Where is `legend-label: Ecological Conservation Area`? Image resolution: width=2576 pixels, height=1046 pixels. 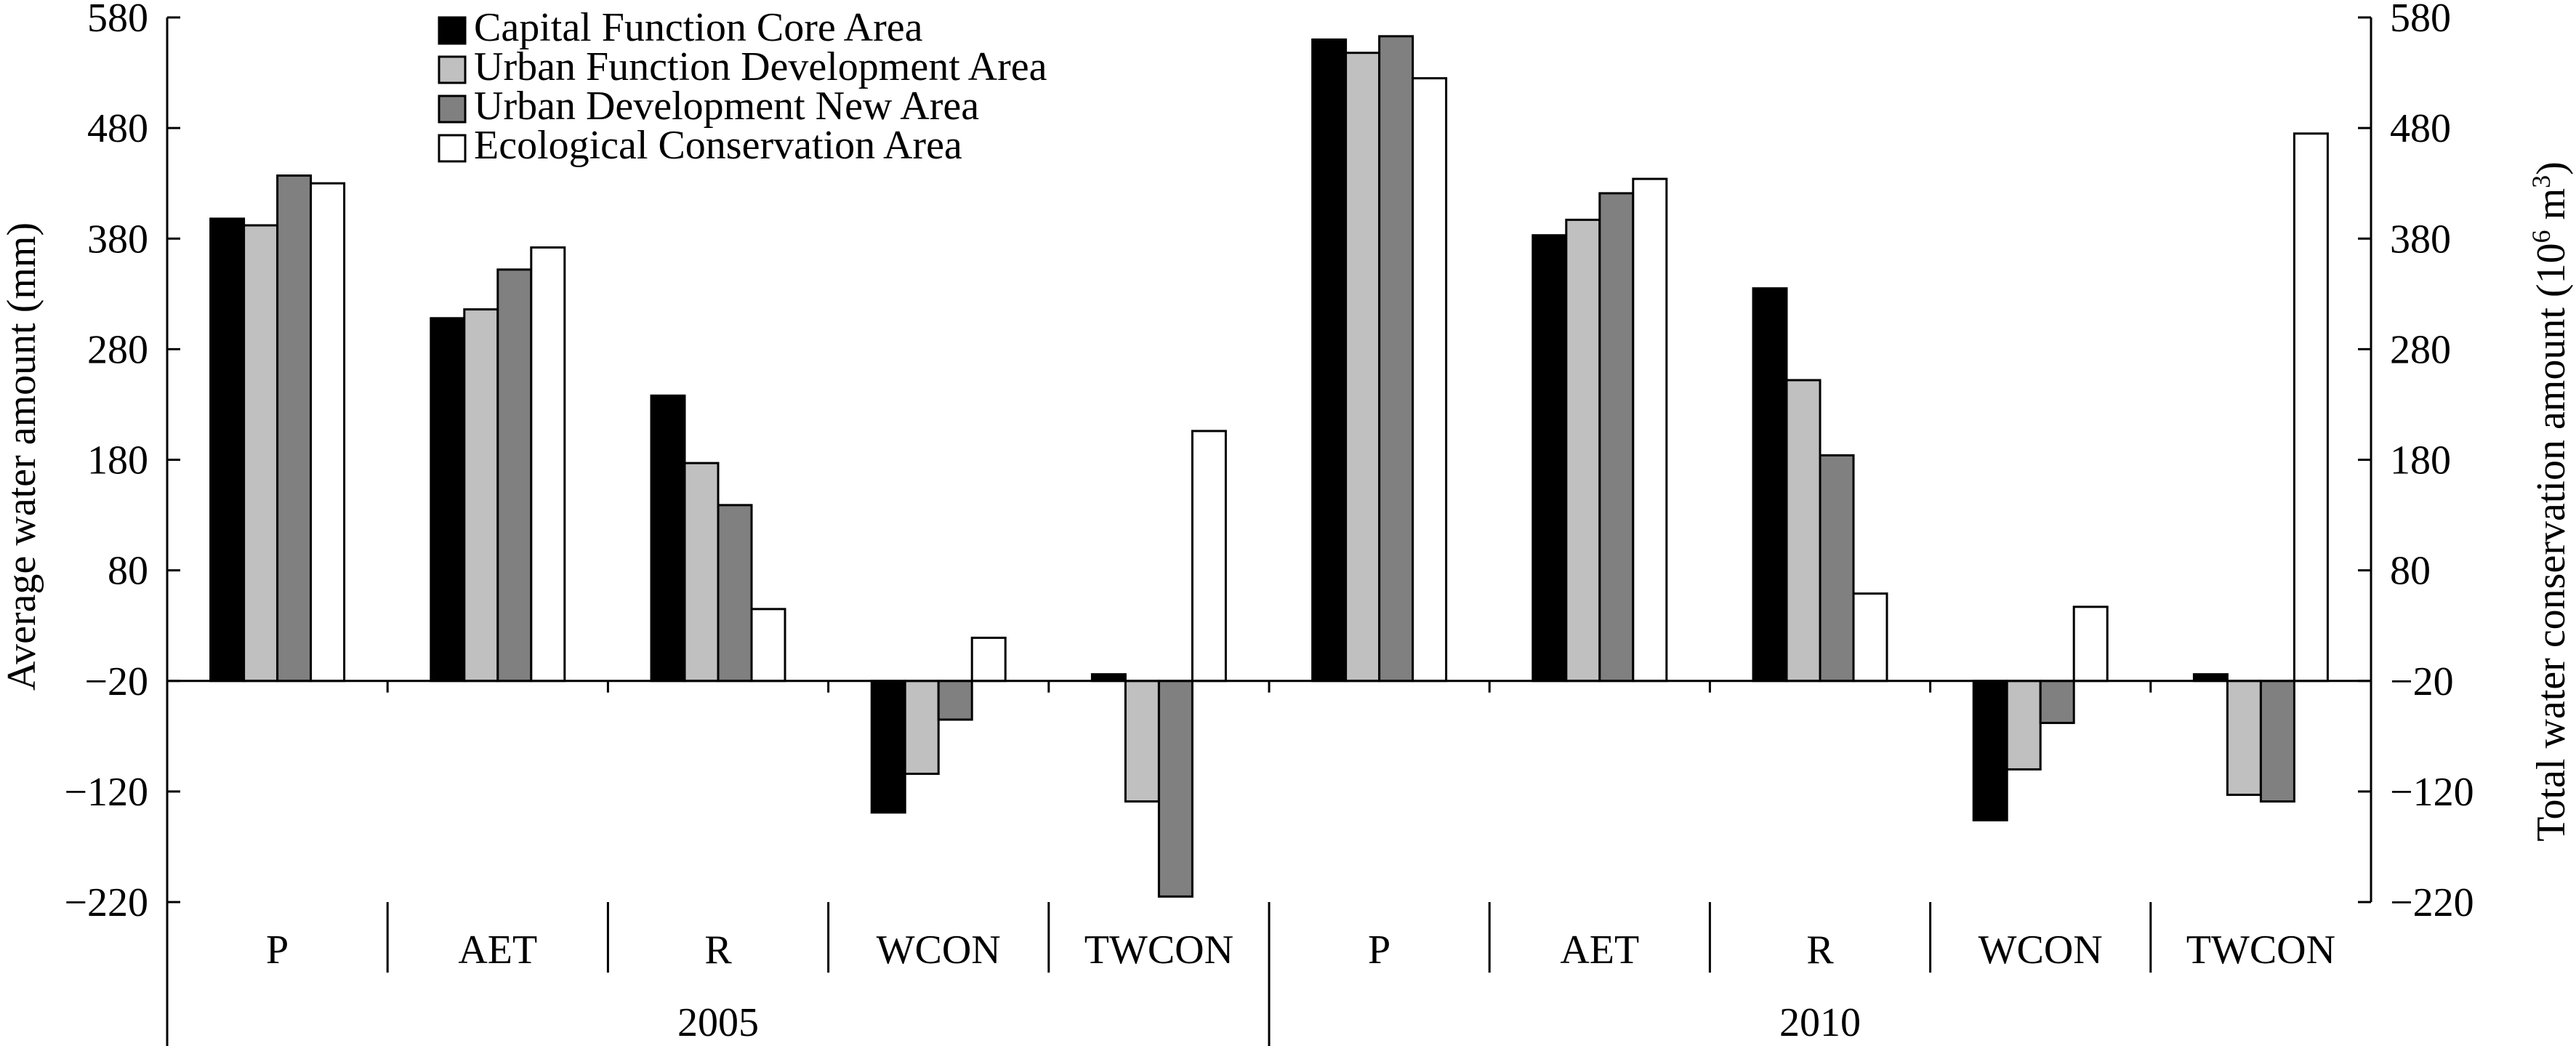
legend-label: Ecological Conservation Area is located at coordinates (718, 145).